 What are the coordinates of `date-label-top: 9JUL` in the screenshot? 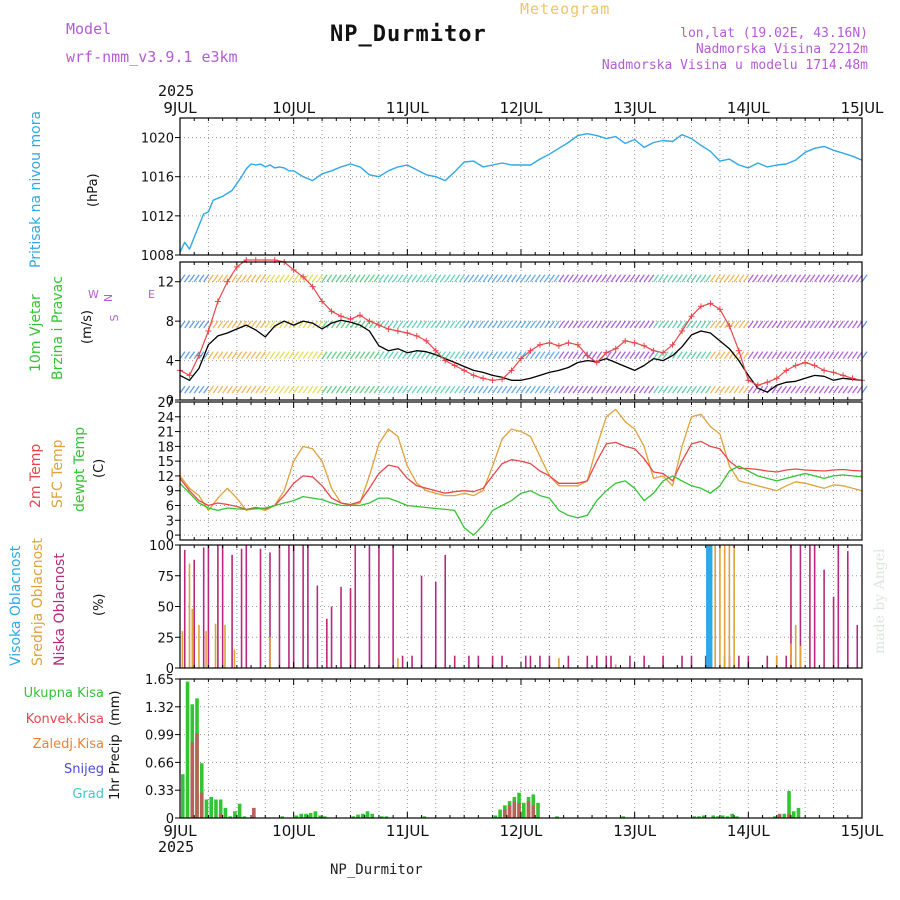 It's located at (180, 108).